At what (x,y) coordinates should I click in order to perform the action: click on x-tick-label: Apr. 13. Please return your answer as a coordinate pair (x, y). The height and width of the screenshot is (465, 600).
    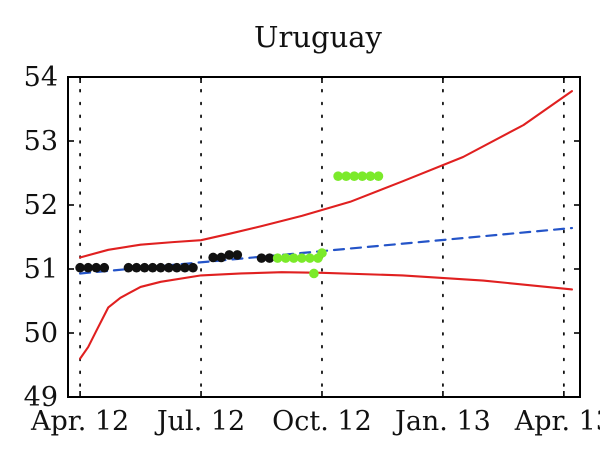
    Looking at the image, I should click on (557, 421).